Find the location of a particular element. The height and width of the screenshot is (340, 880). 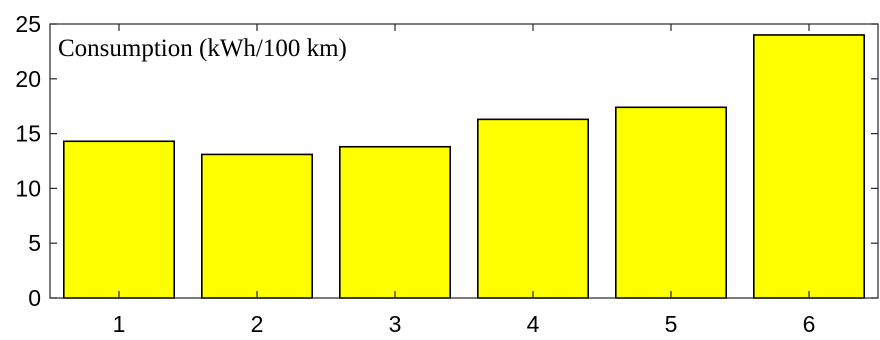

x-tick-label: 6 is located at coordinates (809, 324).